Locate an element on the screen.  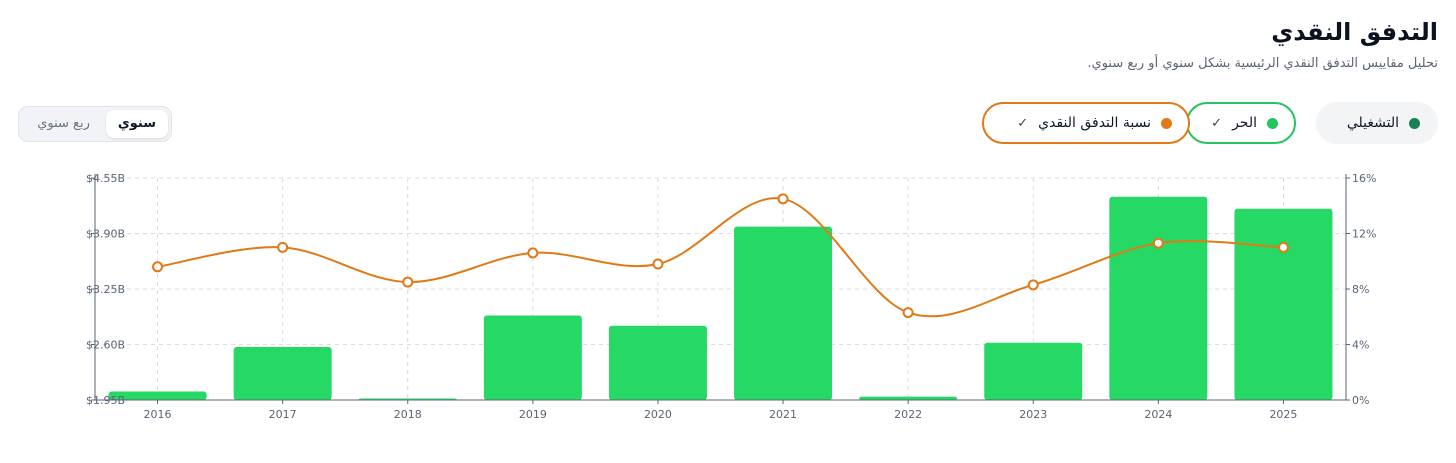
x-tick-label: 2016 is located at coordinates (158, 414).